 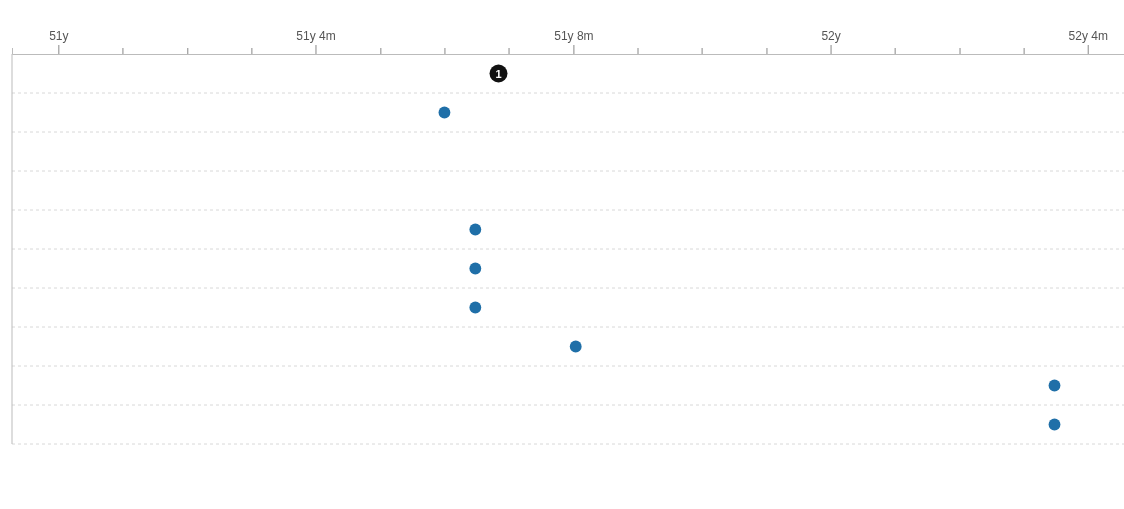 I want to click on x-tick-label: 52y 4m, so click(x=1088, y=36).